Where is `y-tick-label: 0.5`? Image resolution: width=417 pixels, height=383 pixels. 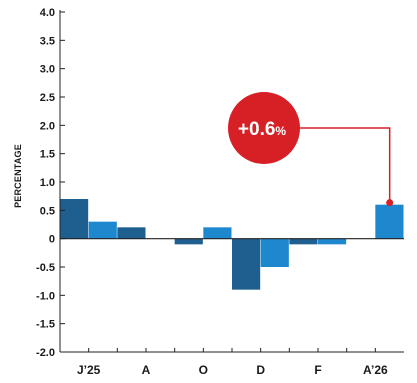
y-tick-label: 0.5 is located at coordinates (47, 211).